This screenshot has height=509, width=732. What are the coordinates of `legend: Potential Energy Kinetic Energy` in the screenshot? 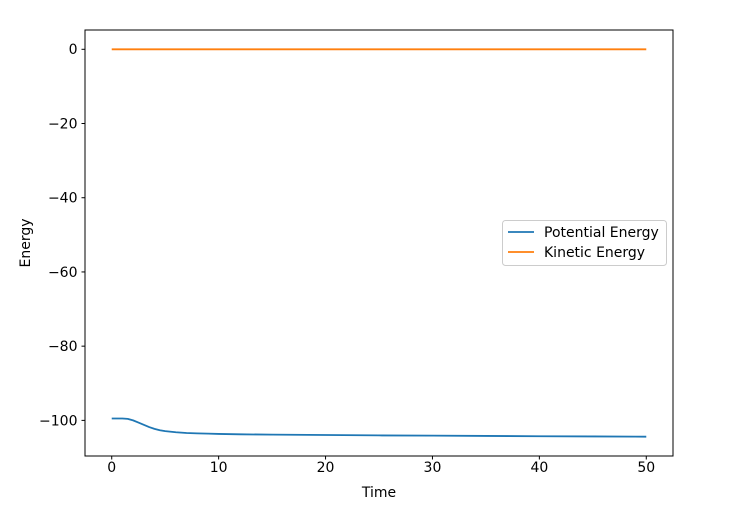 It's located at (584, 243).